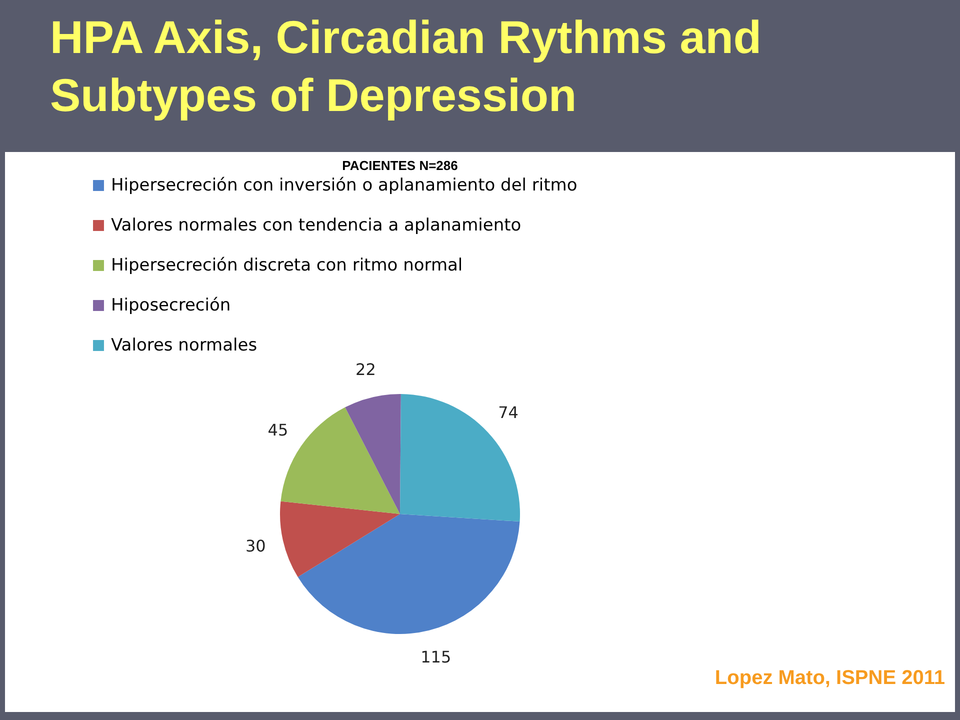 The width and height of the screenshot is (960, 720). What do you see at coordinates (436, 657) in the screenshot?
I see `data-label: 115` at bounding box center [436, 657].